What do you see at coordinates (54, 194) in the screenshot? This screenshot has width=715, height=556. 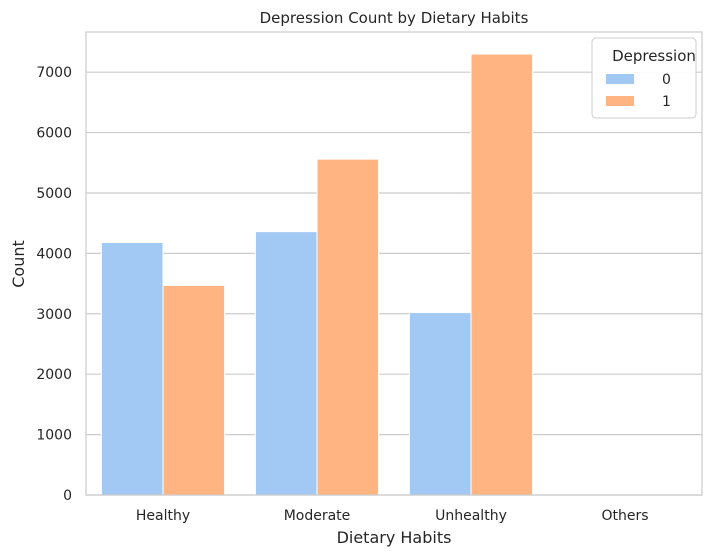 I see `y-tick-label: 5000` at bounding box center [54, 194].